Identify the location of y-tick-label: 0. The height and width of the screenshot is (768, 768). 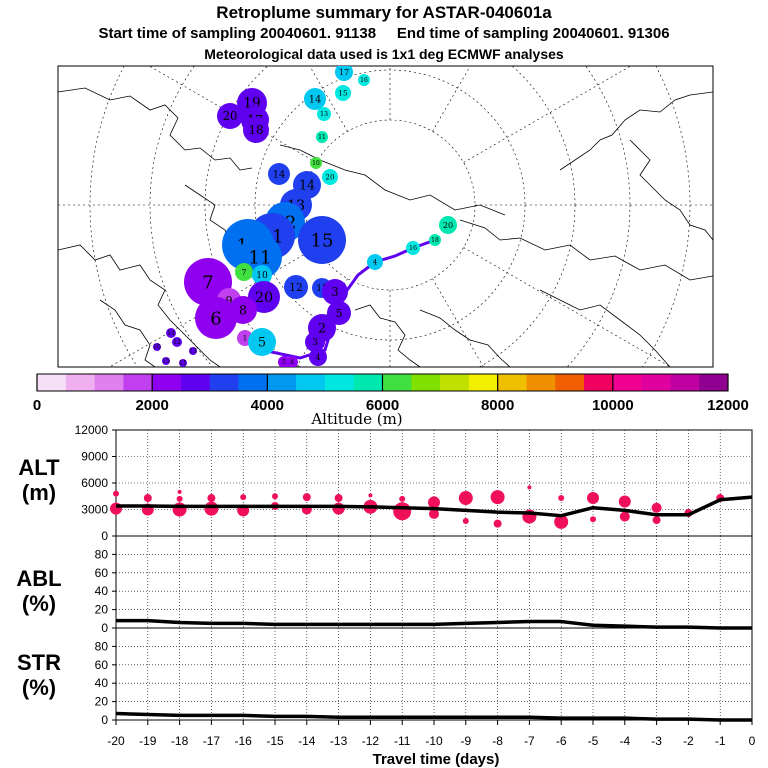
(104, 628).